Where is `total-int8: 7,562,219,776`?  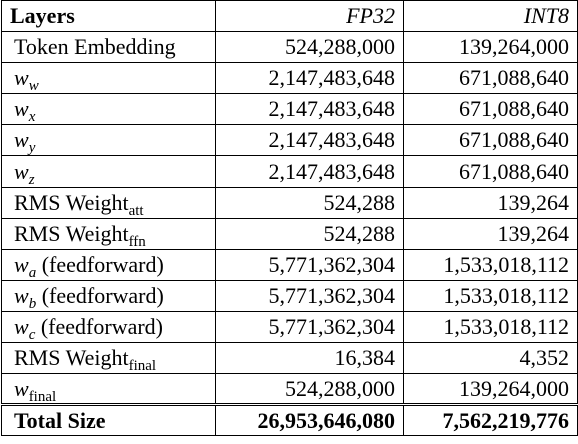 total-int8: 7,562,219,776 is located at coordinates (490, 420).